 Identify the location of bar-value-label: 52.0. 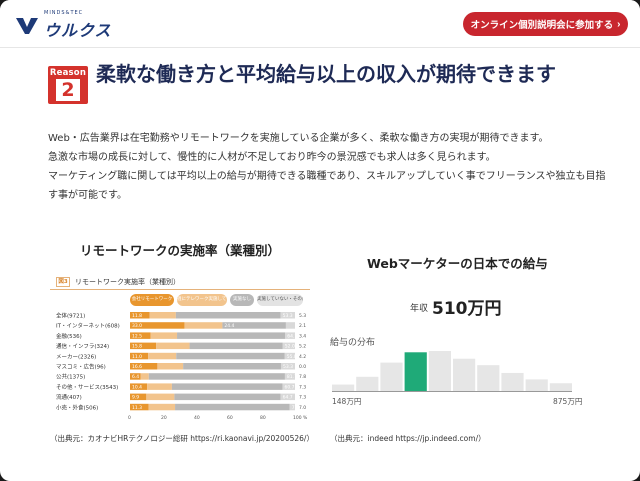
(290, 347).